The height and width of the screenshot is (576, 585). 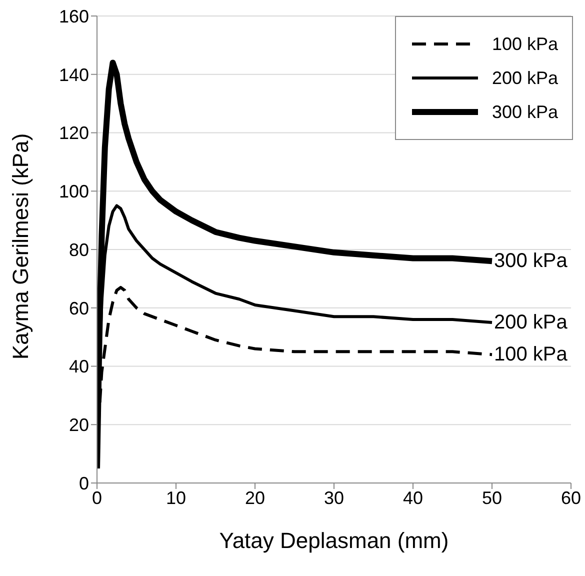 I want to click on y-axis-title: Kayma Gerilmesi (kPa), so click(x=20, y=246).